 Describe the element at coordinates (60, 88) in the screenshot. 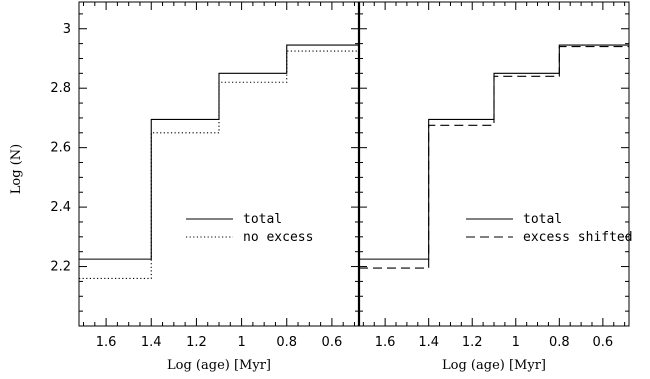

I see `y-tick-label: 2.8` at that location.